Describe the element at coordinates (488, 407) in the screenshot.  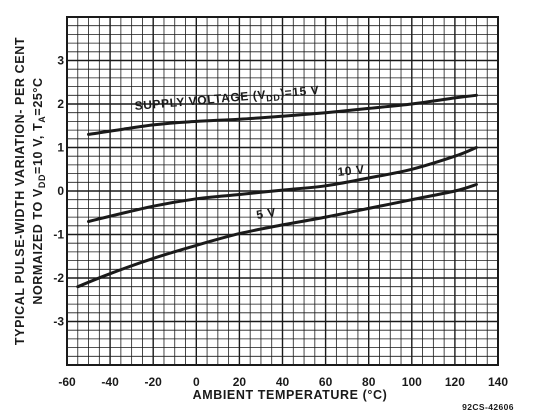
I see `figure-code: 92CS-42606` at that location.